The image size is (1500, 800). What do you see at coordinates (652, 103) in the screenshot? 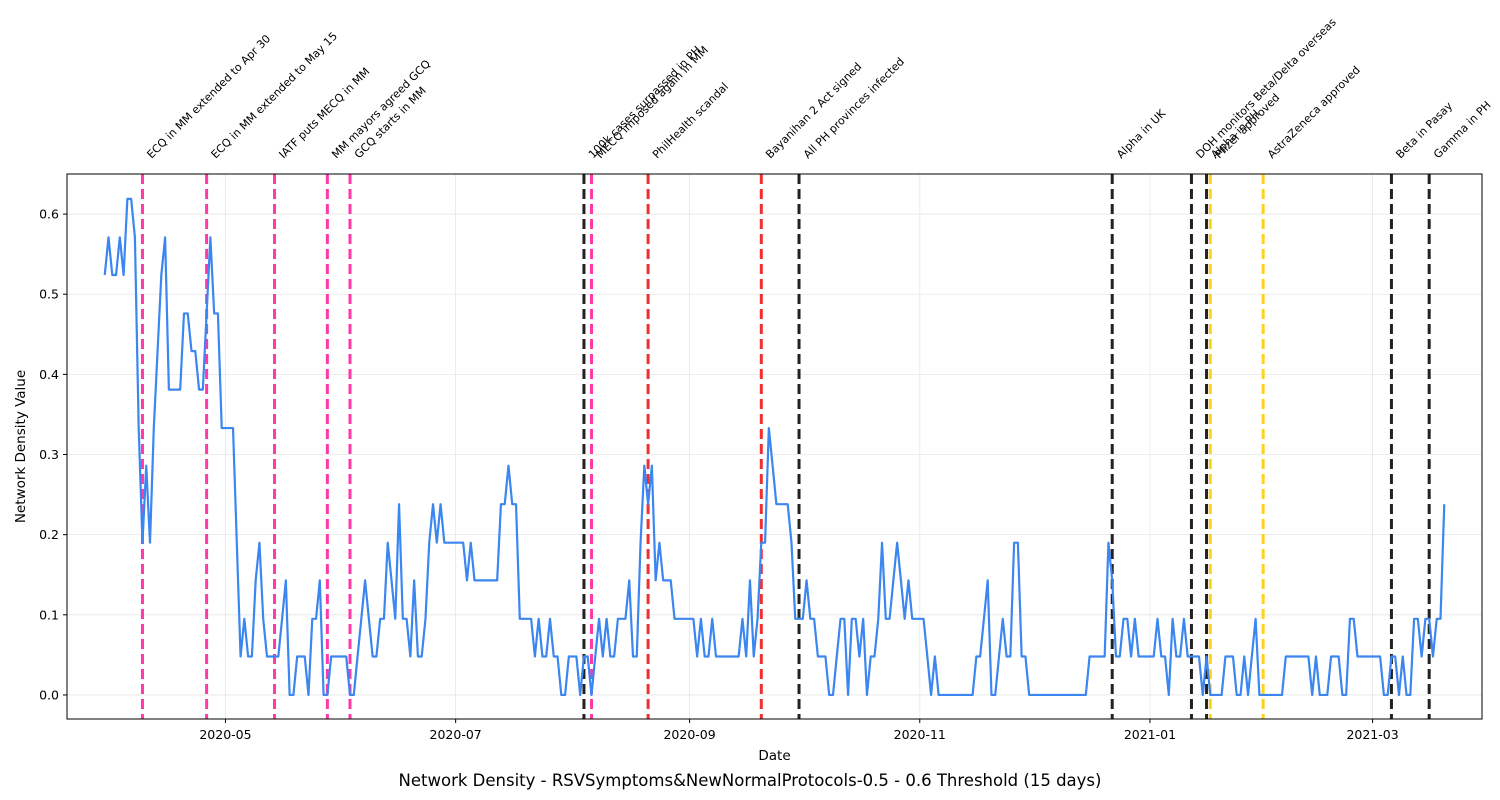
I see `event-annotation: MECQ imposed again in MM` at bounding box center [652, 103].